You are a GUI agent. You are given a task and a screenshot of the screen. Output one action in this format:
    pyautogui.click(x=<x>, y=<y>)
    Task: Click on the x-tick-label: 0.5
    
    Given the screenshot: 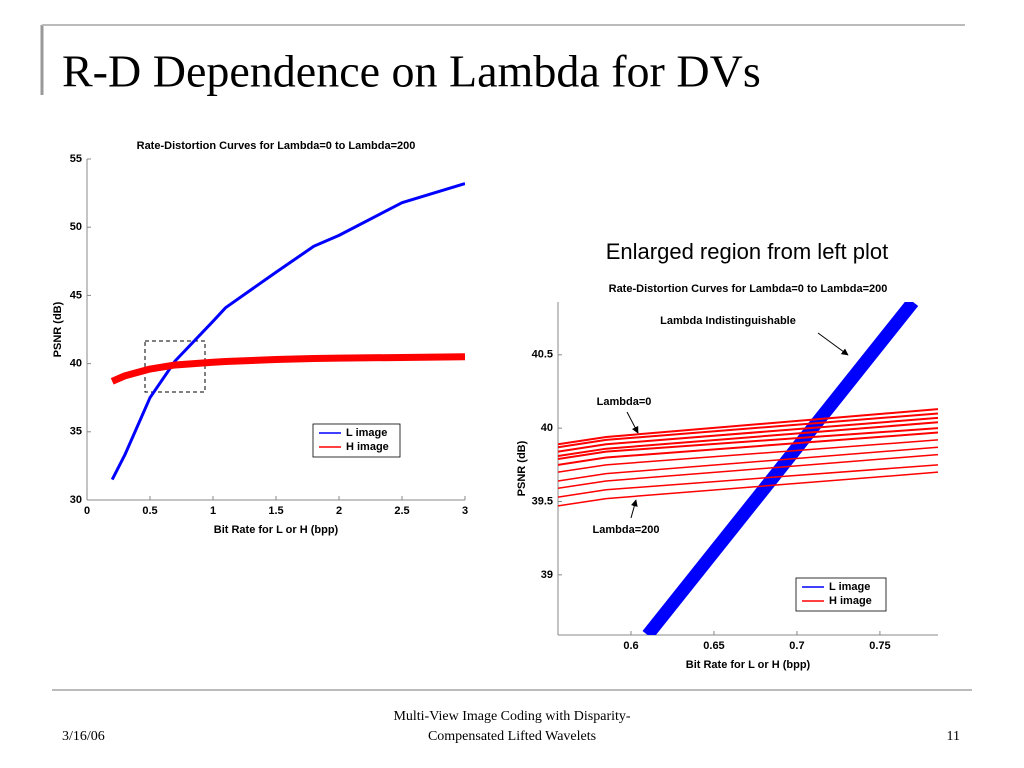 What is the action you would take?
    pyautogui.click(x=149, y=511)
    